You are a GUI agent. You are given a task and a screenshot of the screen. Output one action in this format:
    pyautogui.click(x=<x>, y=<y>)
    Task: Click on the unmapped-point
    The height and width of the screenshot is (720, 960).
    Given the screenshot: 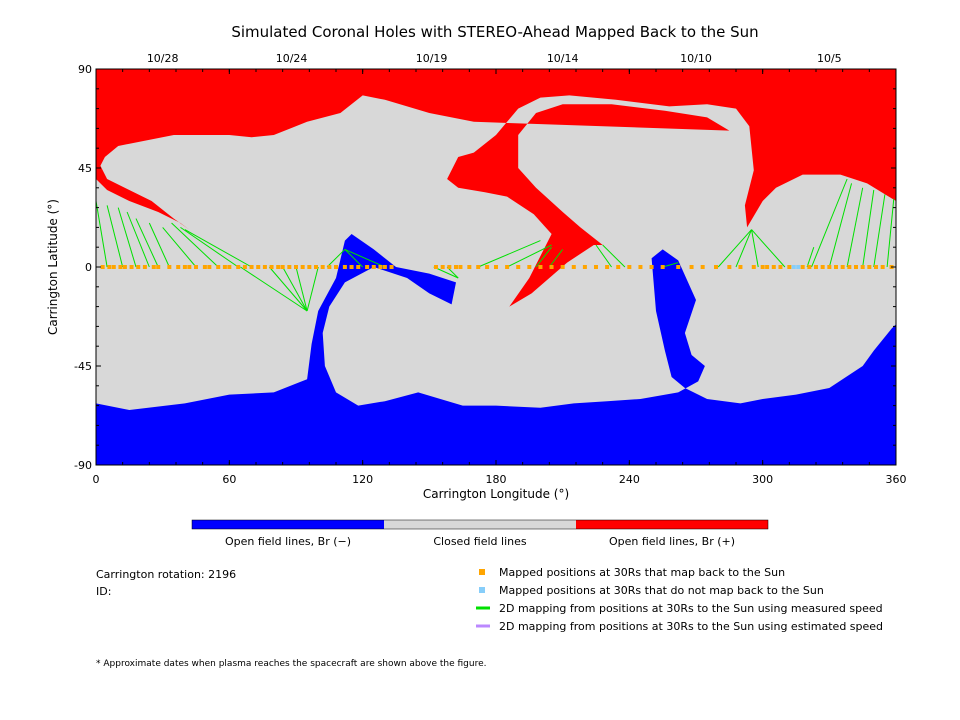 What is the action you would take?
    pyautogui.click(x=793, y=267)
    